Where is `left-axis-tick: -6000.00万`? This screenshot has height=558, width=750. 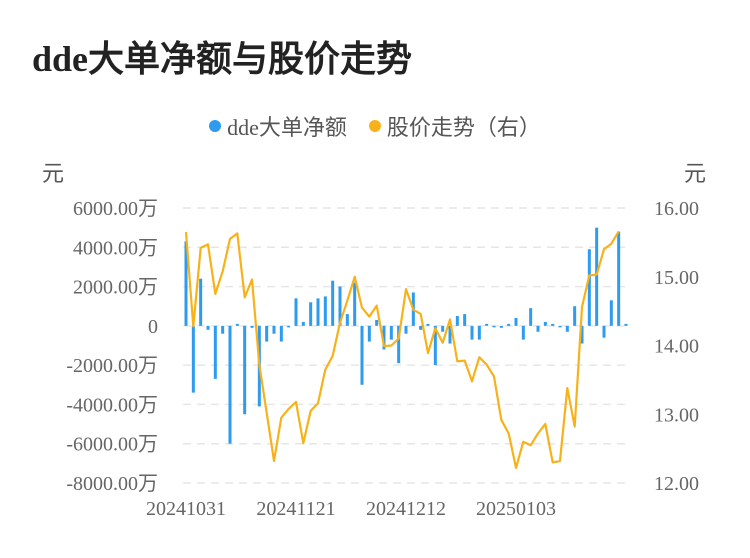 left-axis-tick: -6000.00万 is located at coordinates (112, 445).